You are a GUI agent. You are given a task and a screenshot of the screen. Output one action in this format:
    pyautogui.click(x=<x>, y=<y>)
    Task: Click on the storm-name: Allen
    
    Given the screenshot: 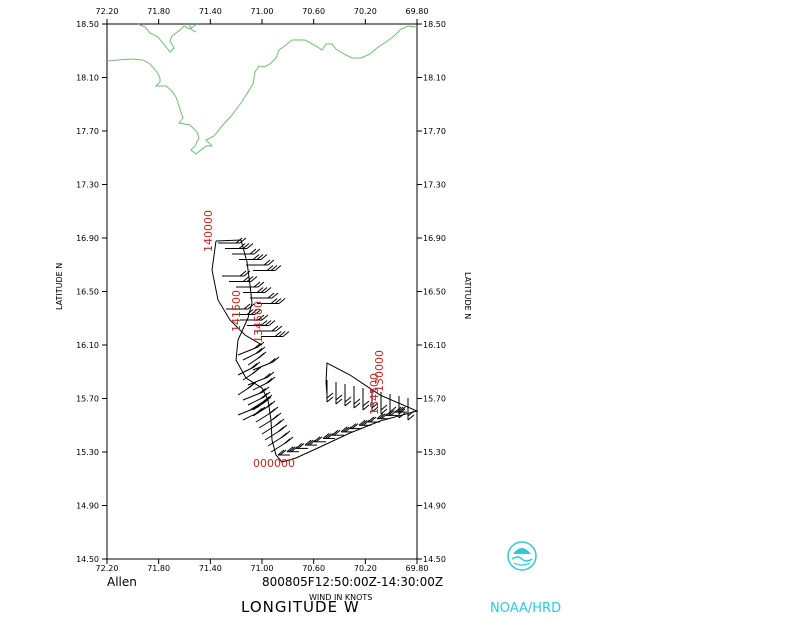 What is the action you would take?
    pyautogui.click(x=122, y=582)
    